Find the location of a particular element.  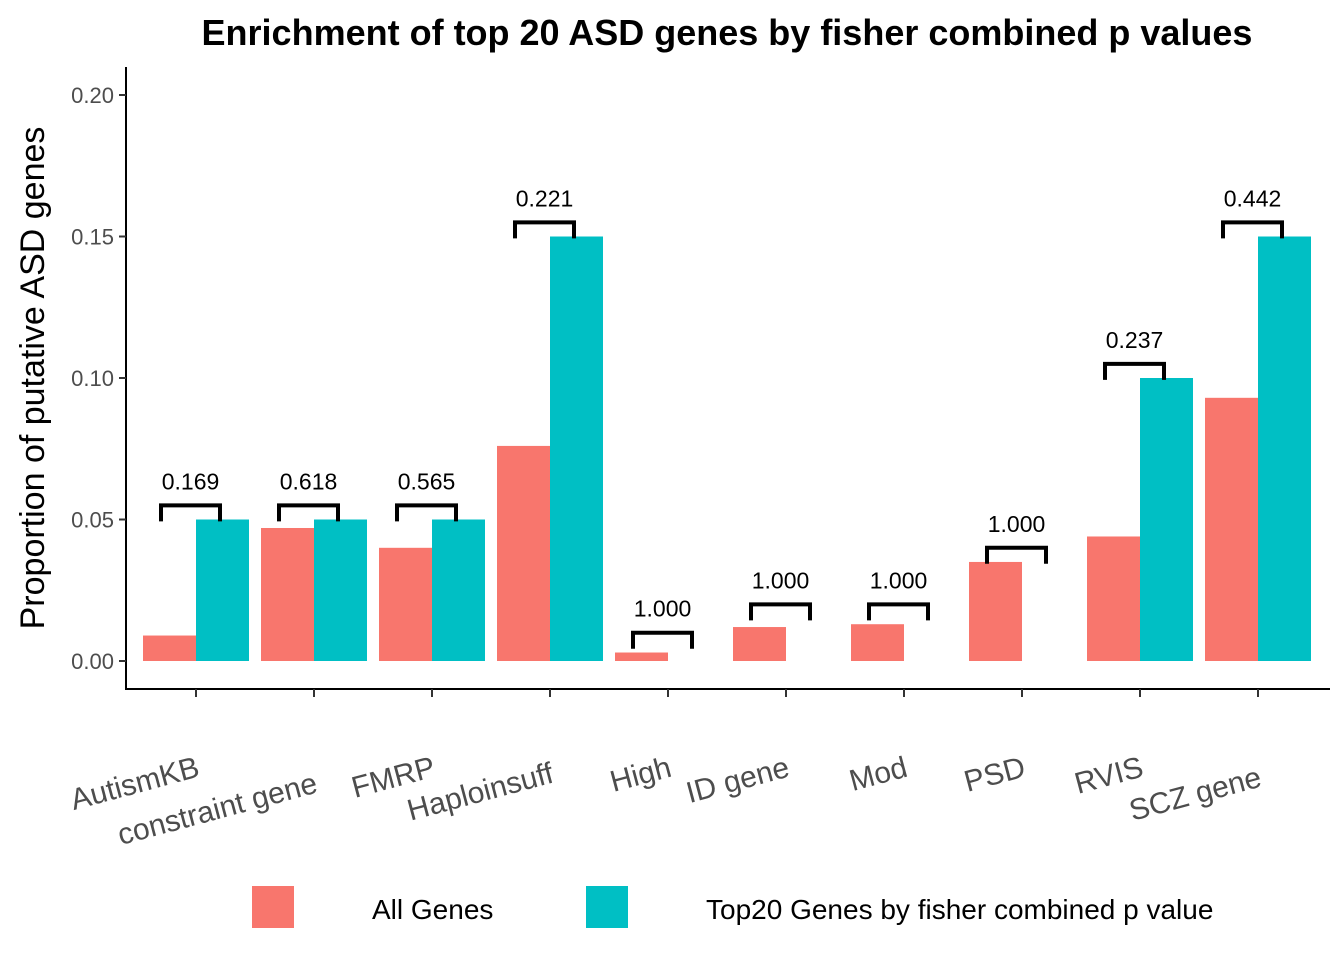

bar-top20-autismkb is located at coordinates (222, 590).